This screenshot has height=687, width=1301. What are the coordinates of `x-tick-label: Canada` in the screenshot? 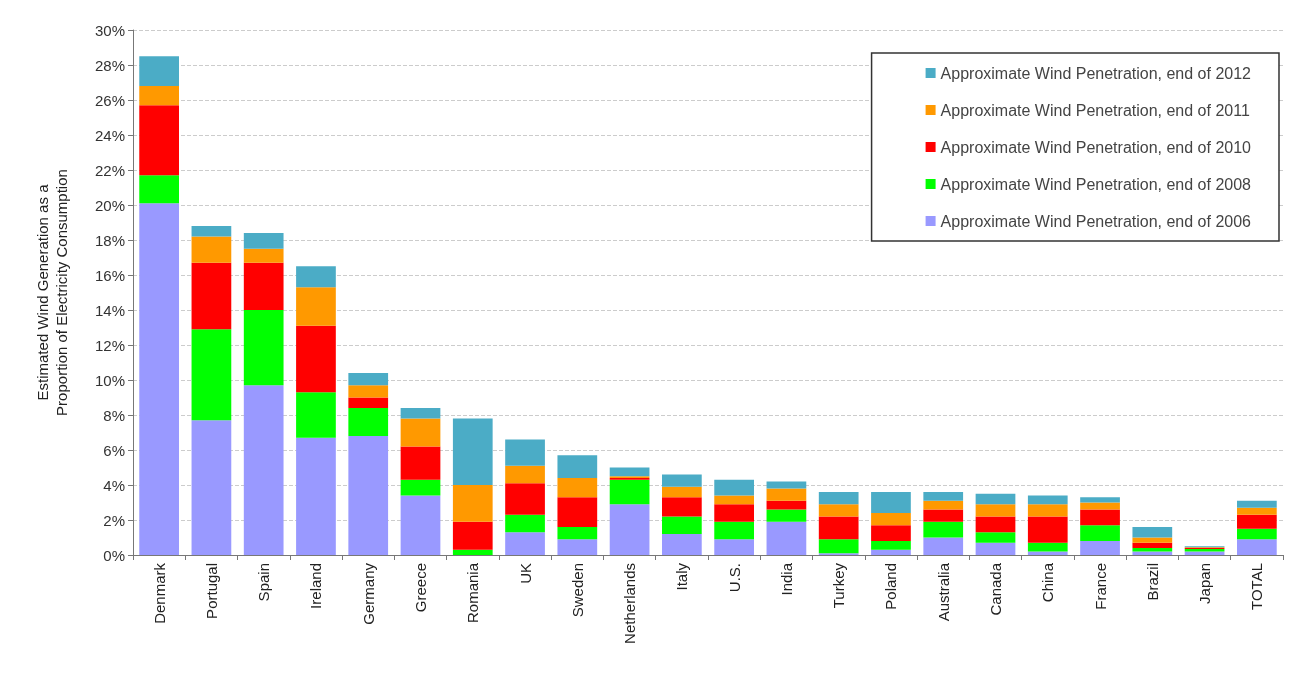 It's located at (995, 589).